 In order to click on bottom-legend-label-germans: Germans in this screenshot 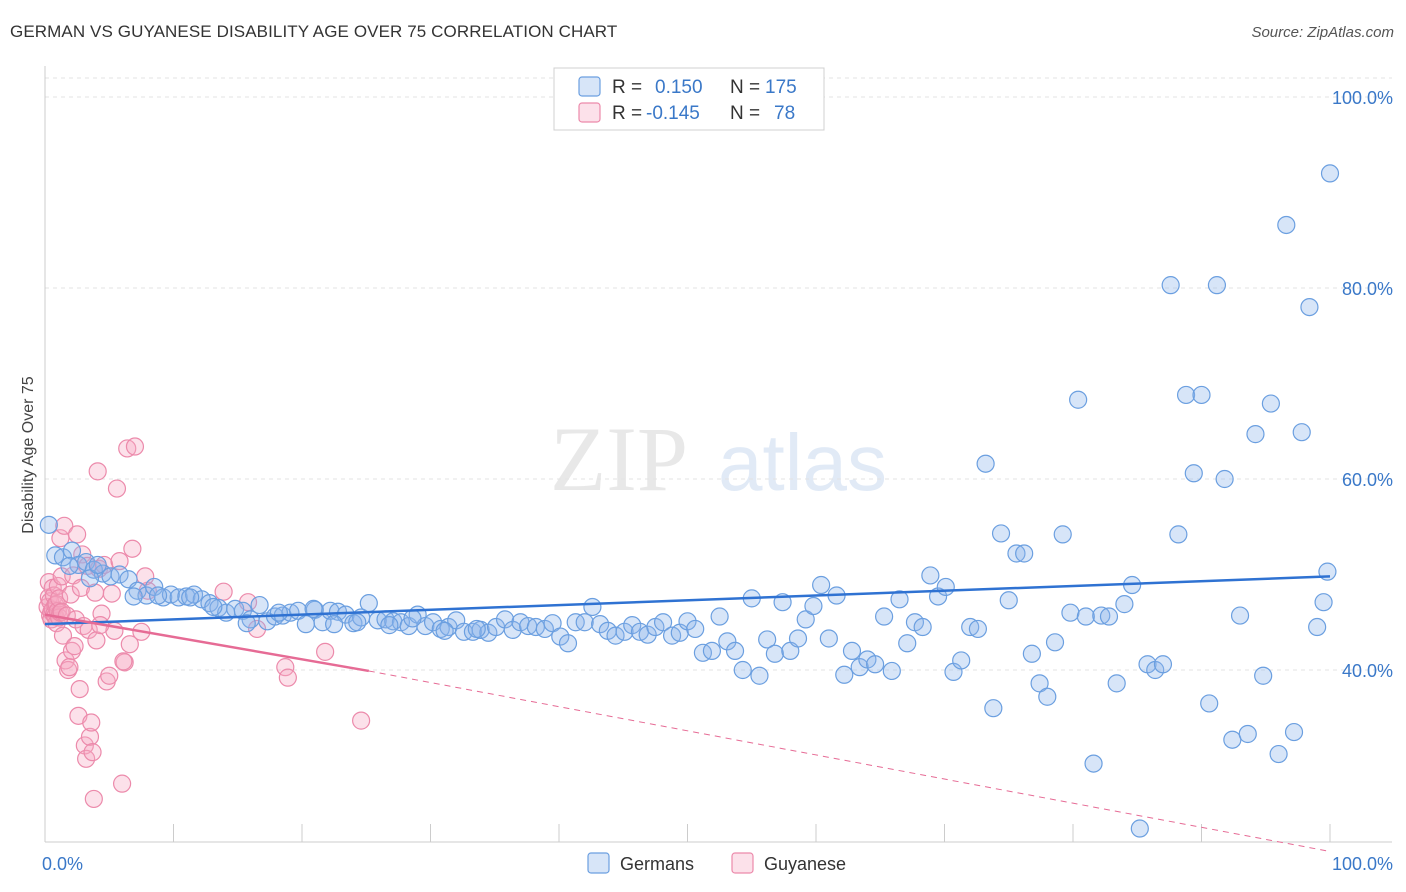, I will do `click(657, 864)`.